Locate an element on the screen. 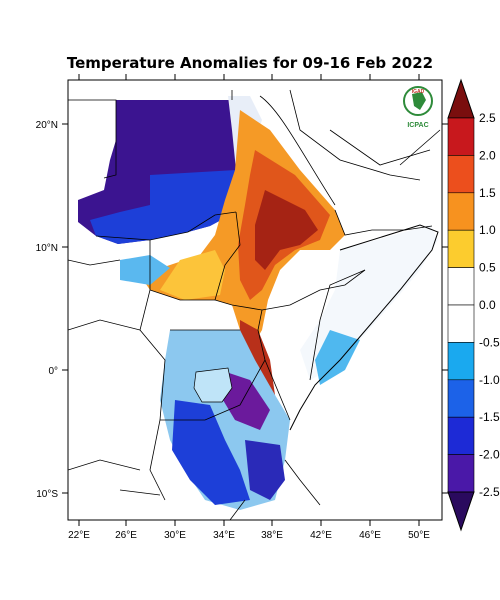  lat-label: 10°N is located at coordinates (47, 248).